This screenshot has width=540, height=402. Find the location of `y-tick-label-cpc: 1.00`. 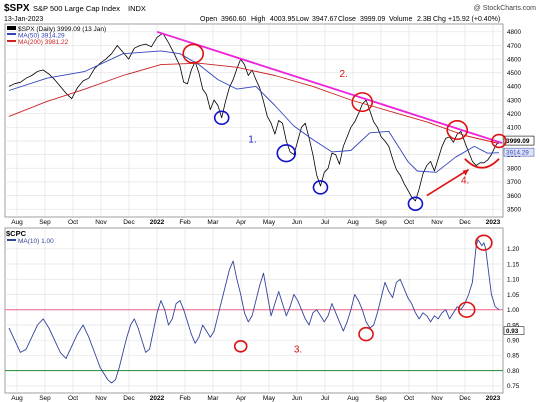

y-tick-label-cpc: 1.00 is located at coordinates (513, 310).